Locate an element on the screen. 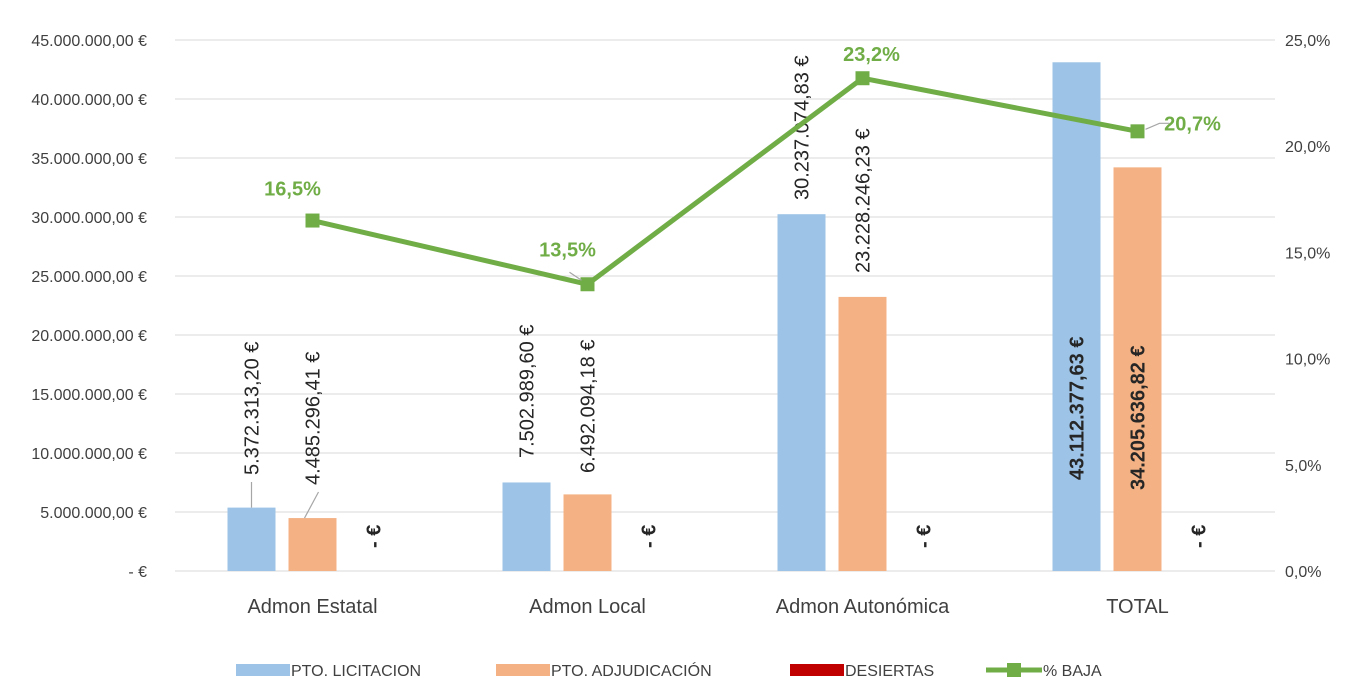  legend-marker is located at coordinates (1014, 670).